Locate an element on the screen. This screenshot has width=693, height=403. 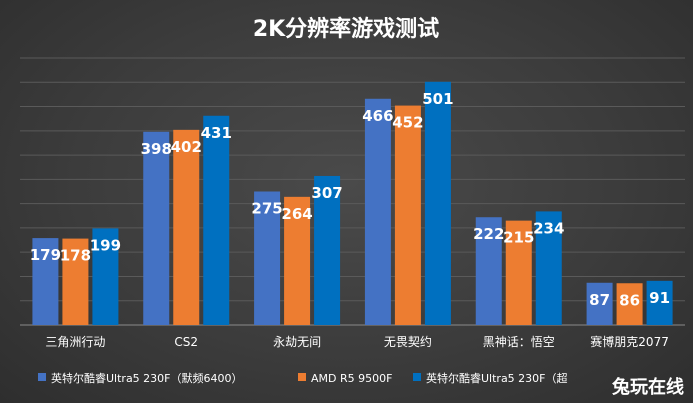
data-label: 431 is located at coordinates (216, 133).